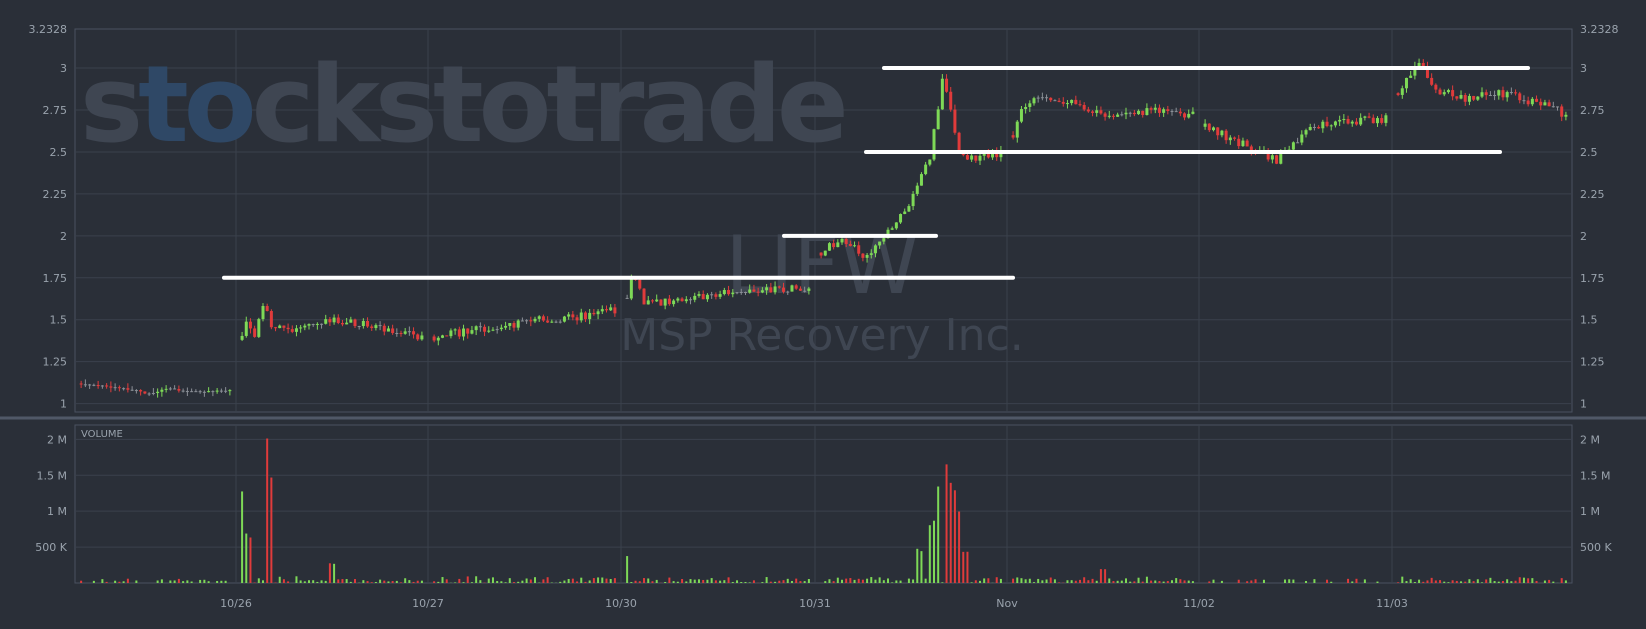  Describe the element at coordinates (57, 511) in the screenshot. I see `volume-tick-left: 1 M` at that location.